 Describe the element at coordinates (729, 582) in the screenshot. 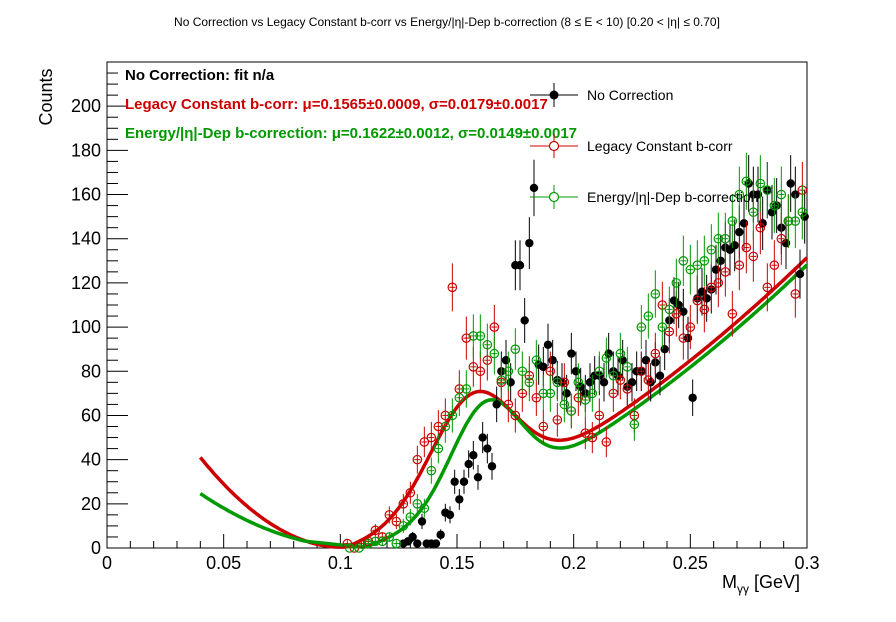

I see `x-axis-label-main: M` at that location.